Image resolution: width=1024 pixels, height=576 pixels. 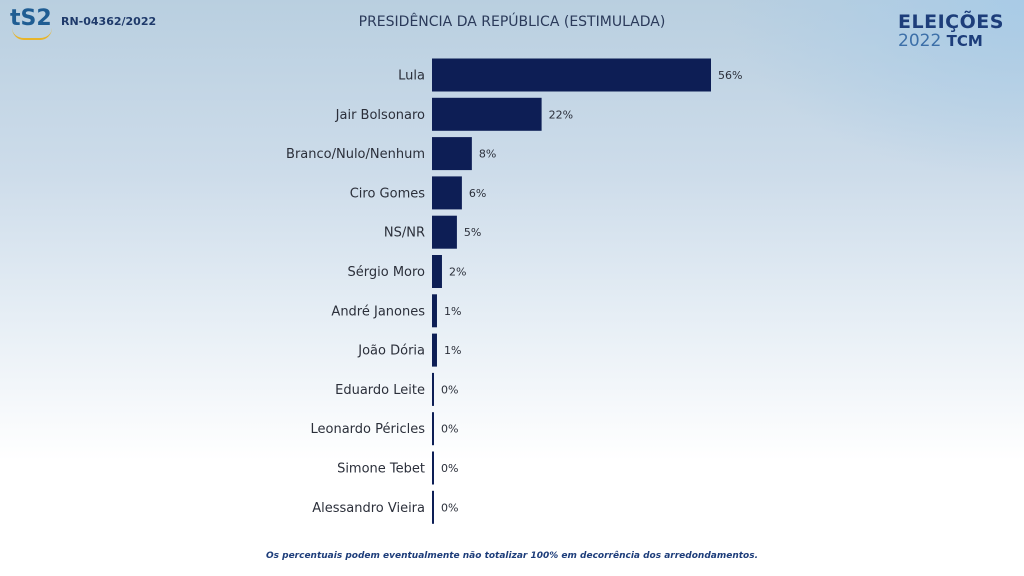 I want to click on category-label: Alessandro Vieira, so click(x=368, y=508).